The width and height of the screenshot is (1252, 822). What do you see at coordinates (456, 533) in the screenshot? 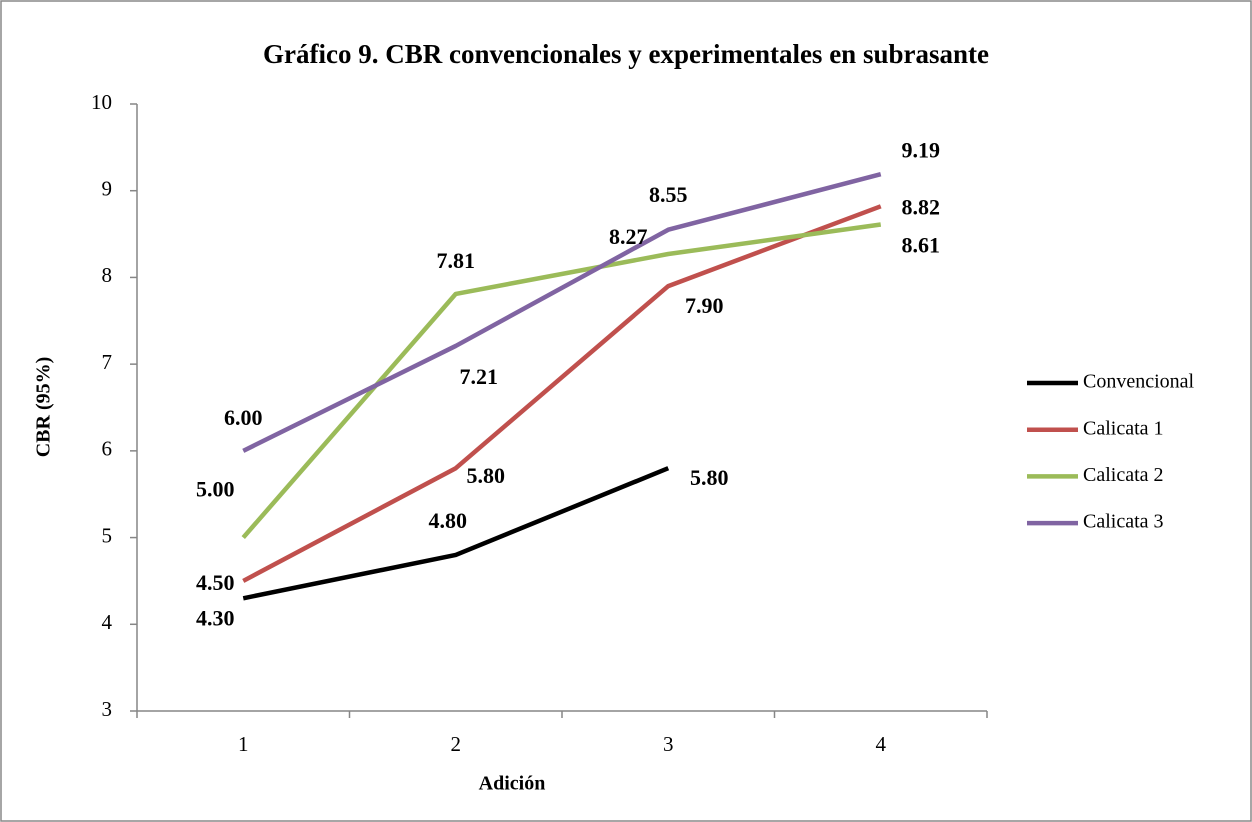
I see `series-line` at bounding box center [456, 533].